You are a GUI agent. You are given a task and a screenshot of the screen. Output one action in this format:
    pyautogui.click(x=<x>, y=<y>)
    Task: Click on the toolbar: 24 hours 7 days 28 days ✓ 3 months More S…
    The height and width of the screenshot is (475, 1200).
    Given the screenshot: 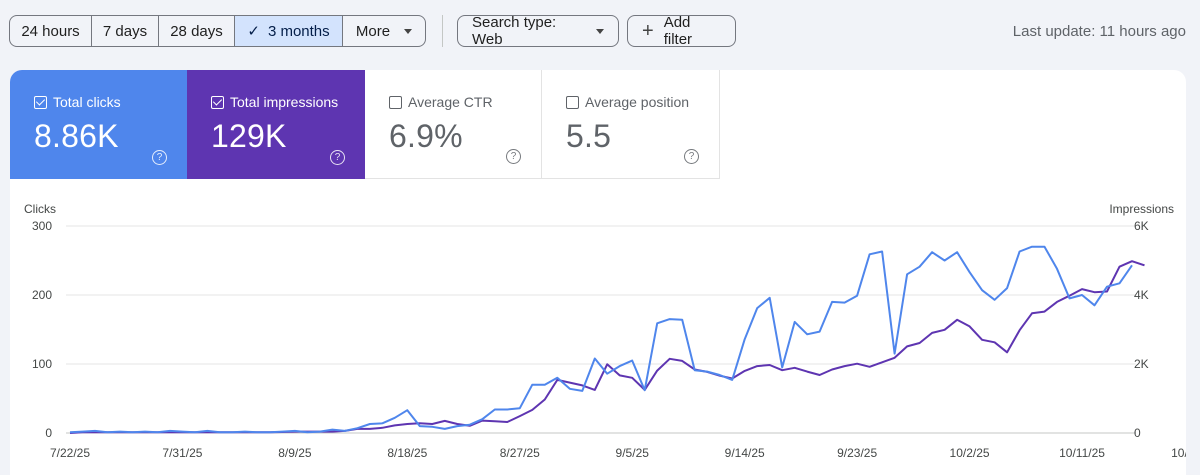 What is the action you would take?
    pyautogui.click(x=597, y=31)
    